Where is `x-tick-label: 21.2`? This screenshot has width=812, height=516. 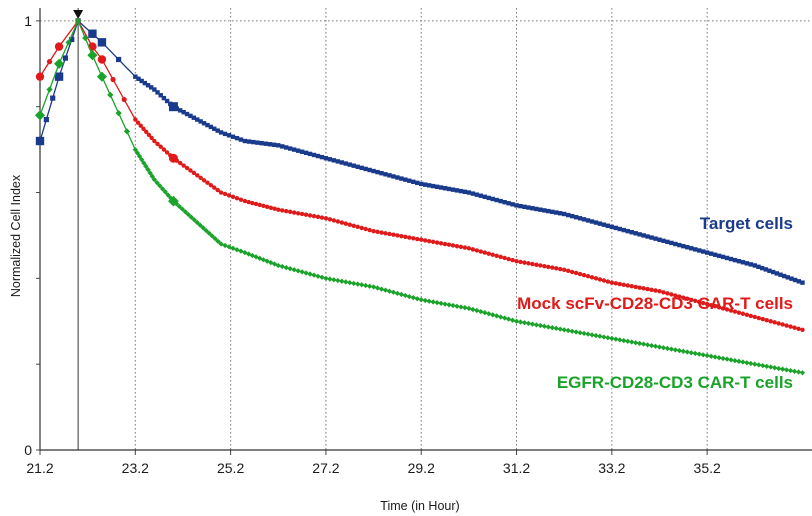
x-tick-label: 21.2 is located at coordinates (39, 468).